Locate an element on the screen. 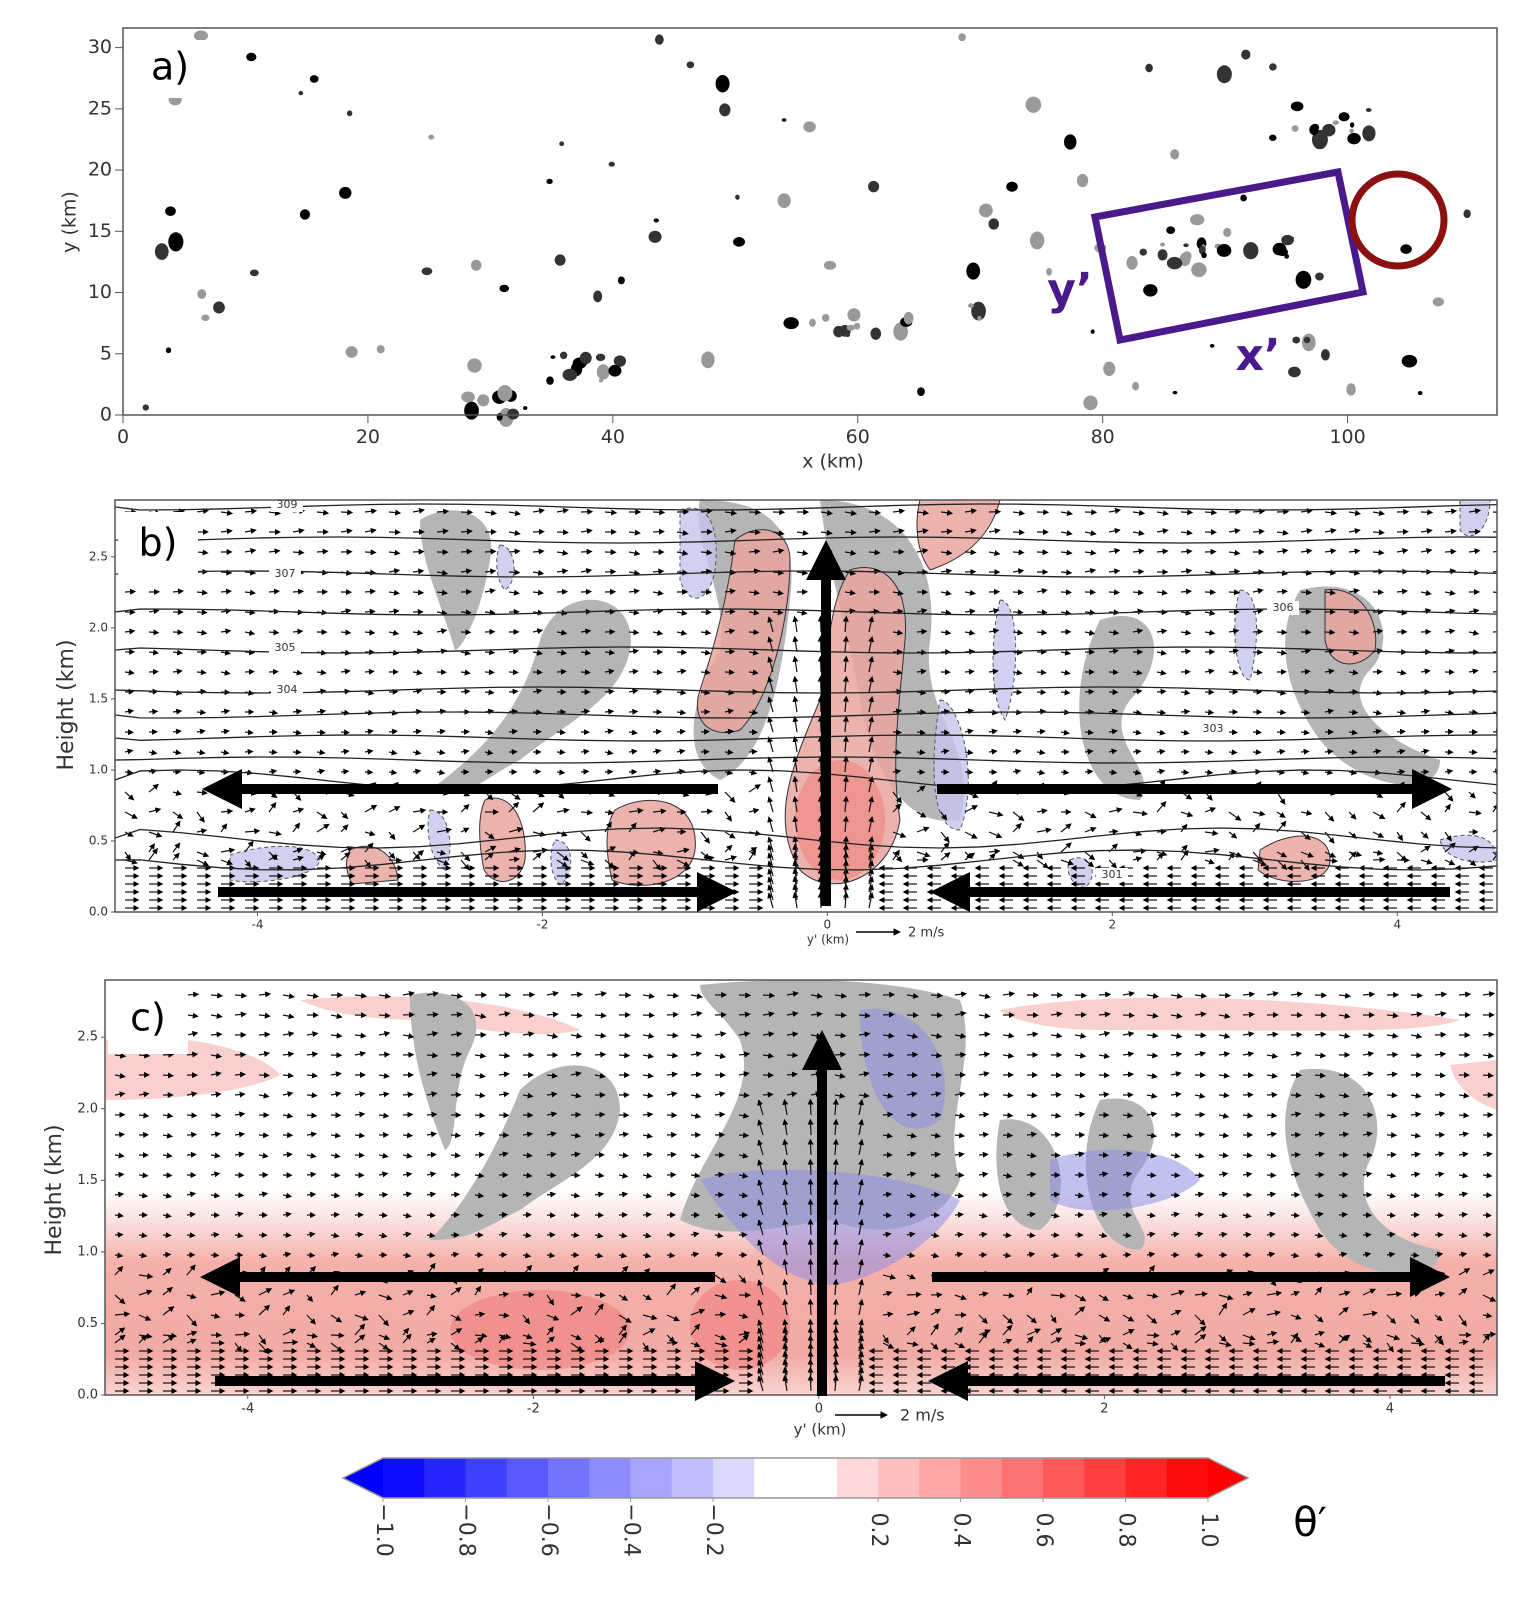 Image resolution: width=1527 pixels, height=1601 pixels. x-tick-label: -4 is located at coordinates (257, 925).